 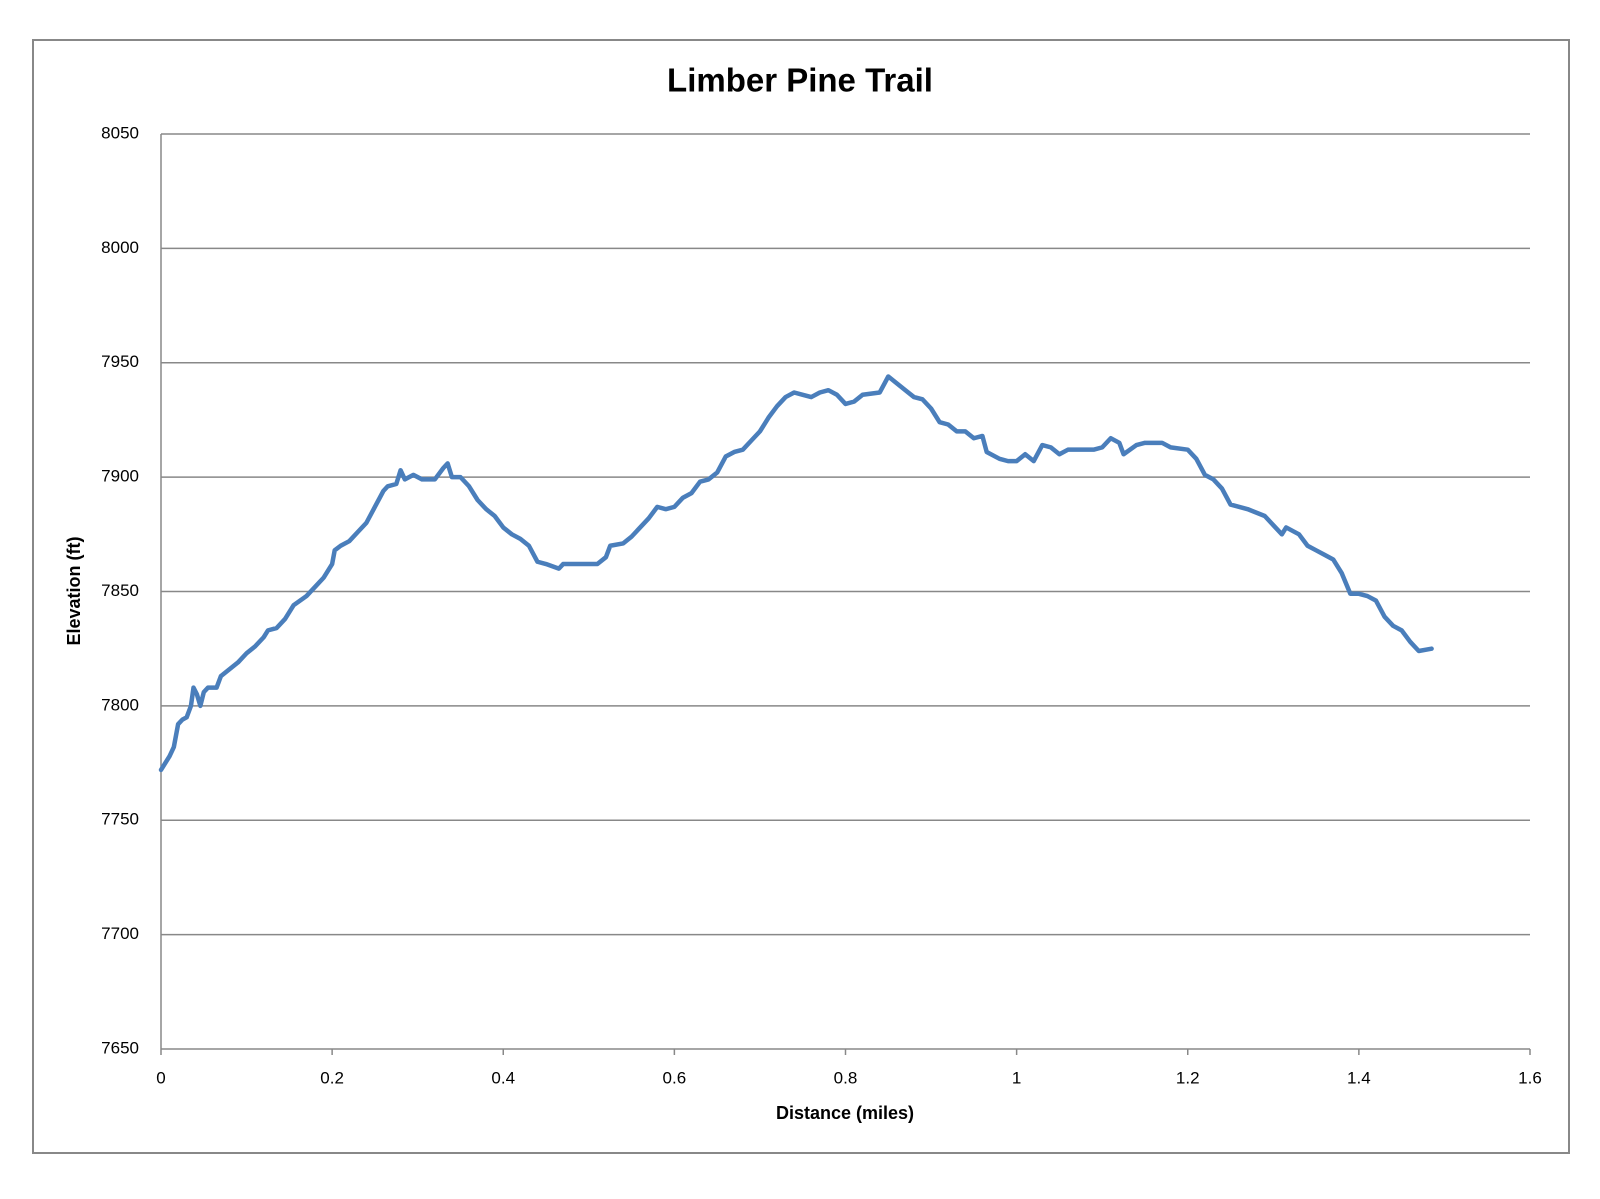 What do you see at coordinates (120, 933) in the screenshot?
I see `y-tick-label: 7700` at bounding box center [120, 933].